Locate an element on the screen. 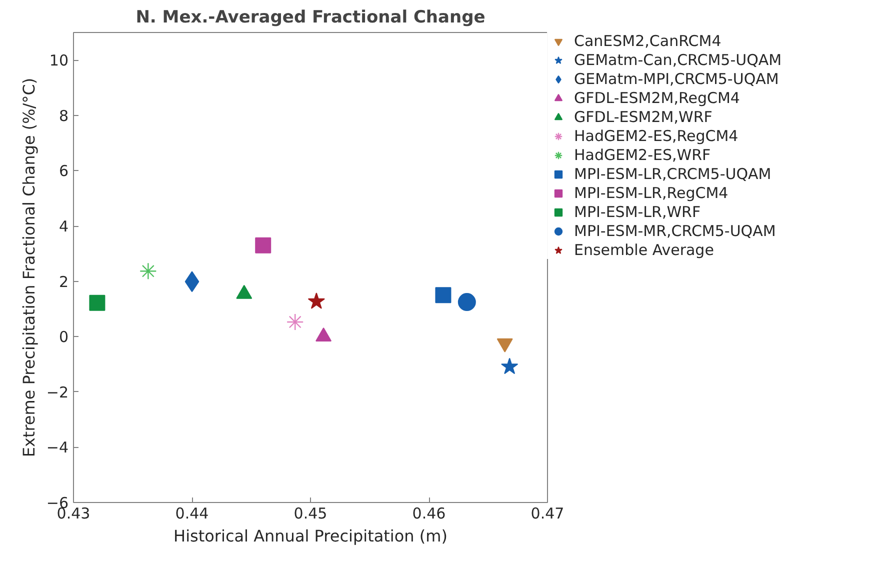  legend-label: MPI-ESM-MR,CRCM5-UQAM is located at coordinates (675, 231).